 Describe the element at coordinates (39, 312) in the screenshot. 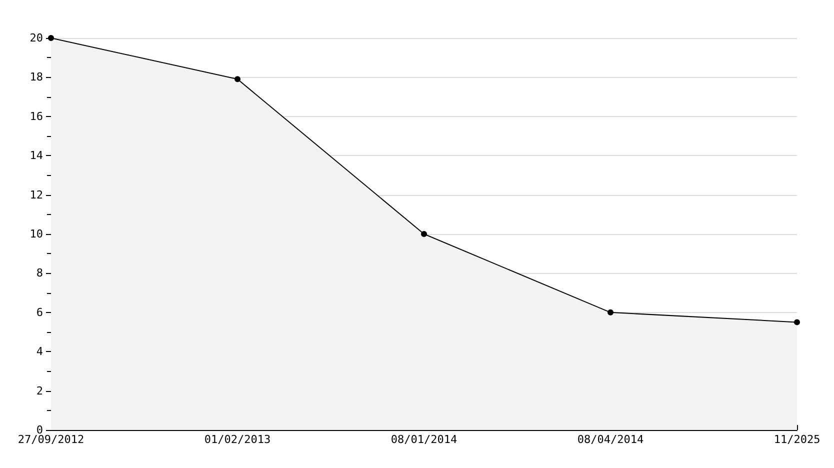

I see `y-tick-label: 6` at that location.